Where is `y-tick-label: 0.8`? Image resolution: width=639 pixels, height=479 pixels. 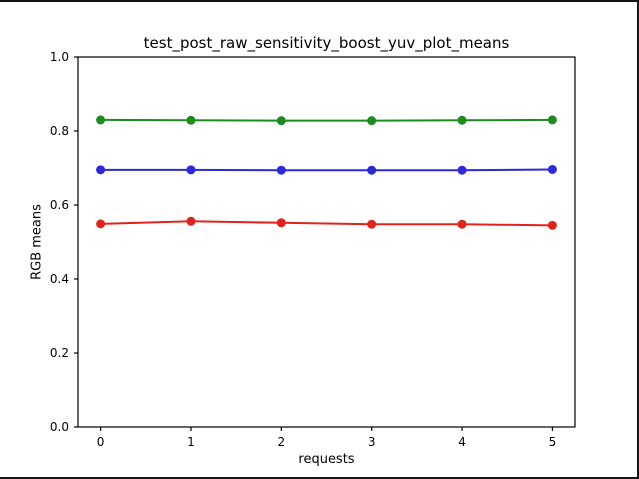
y-tick-label: 0.8 is located at coordinates (59, 131).